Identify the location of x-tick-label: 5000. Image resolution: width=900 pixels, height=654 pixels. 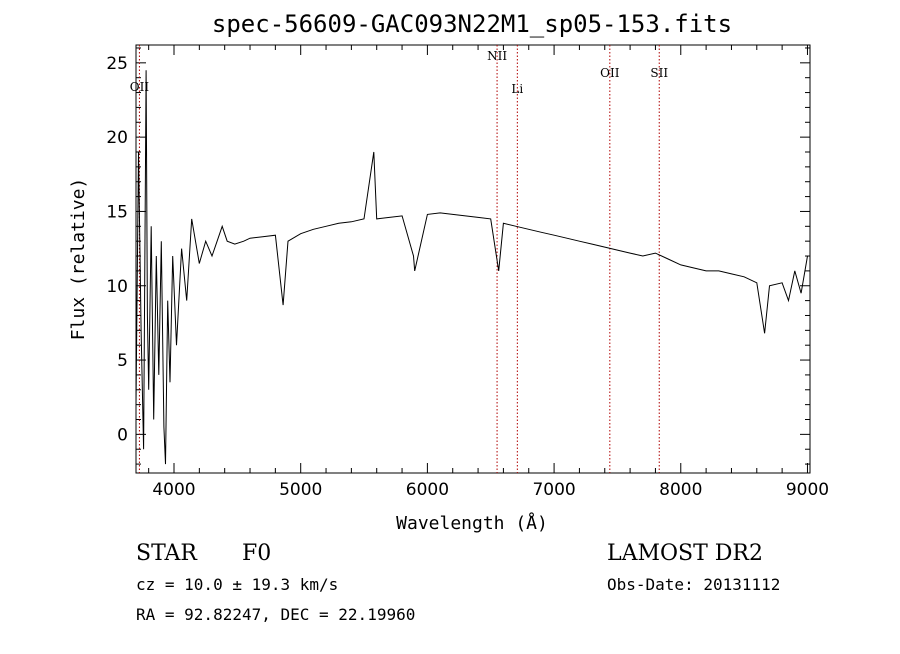
(300, 490).